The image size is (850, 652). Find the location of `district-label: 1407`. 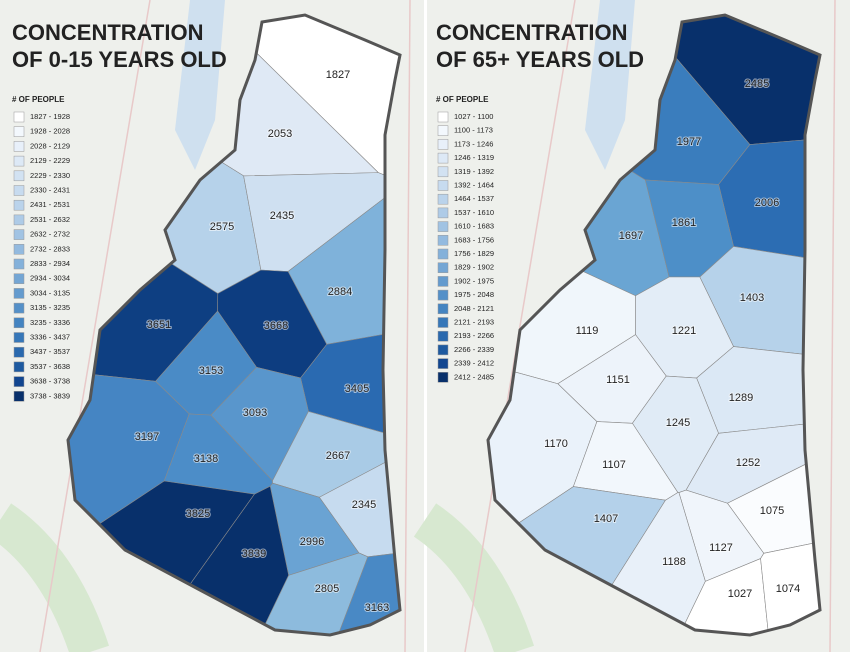

district-label: 1407 is located at coordinates (606, 519).